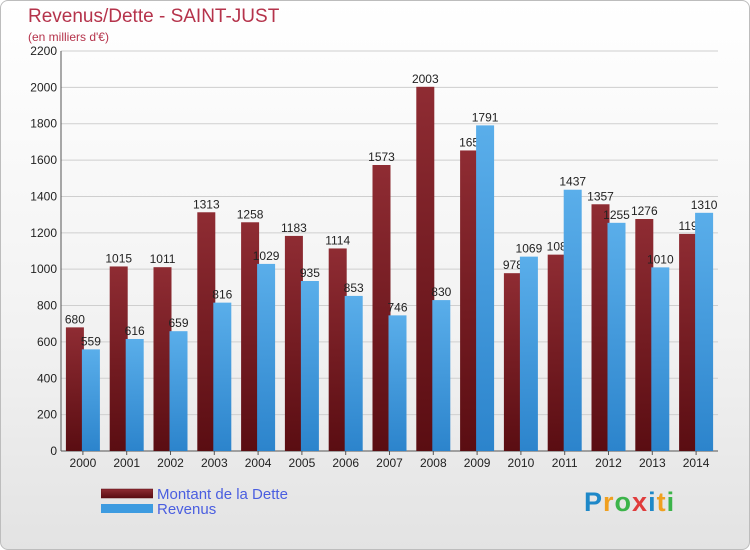 The image size is (750, 550). What do you see at coordinates (47, 415) in the screenshot?
I see `y-tick-label: 200` at bounding box center [47, 415].